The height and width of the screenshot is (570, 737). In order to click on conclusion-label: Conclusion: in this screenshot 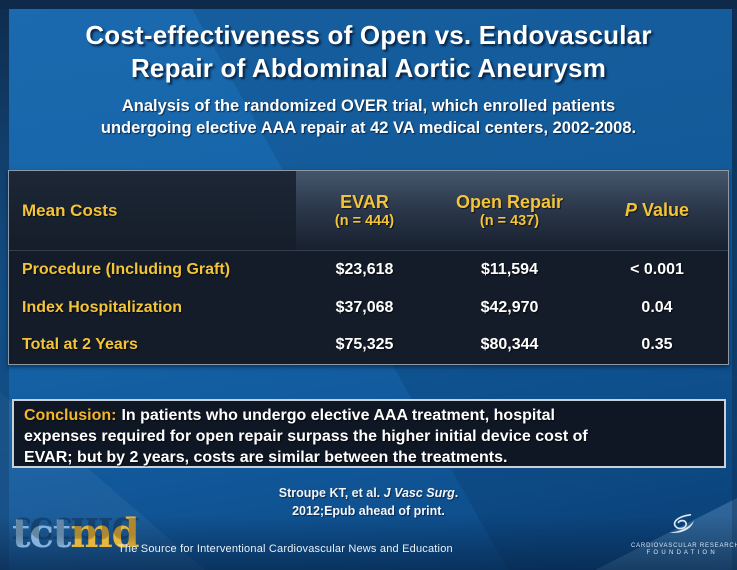, I will do `click(70, 415)`.